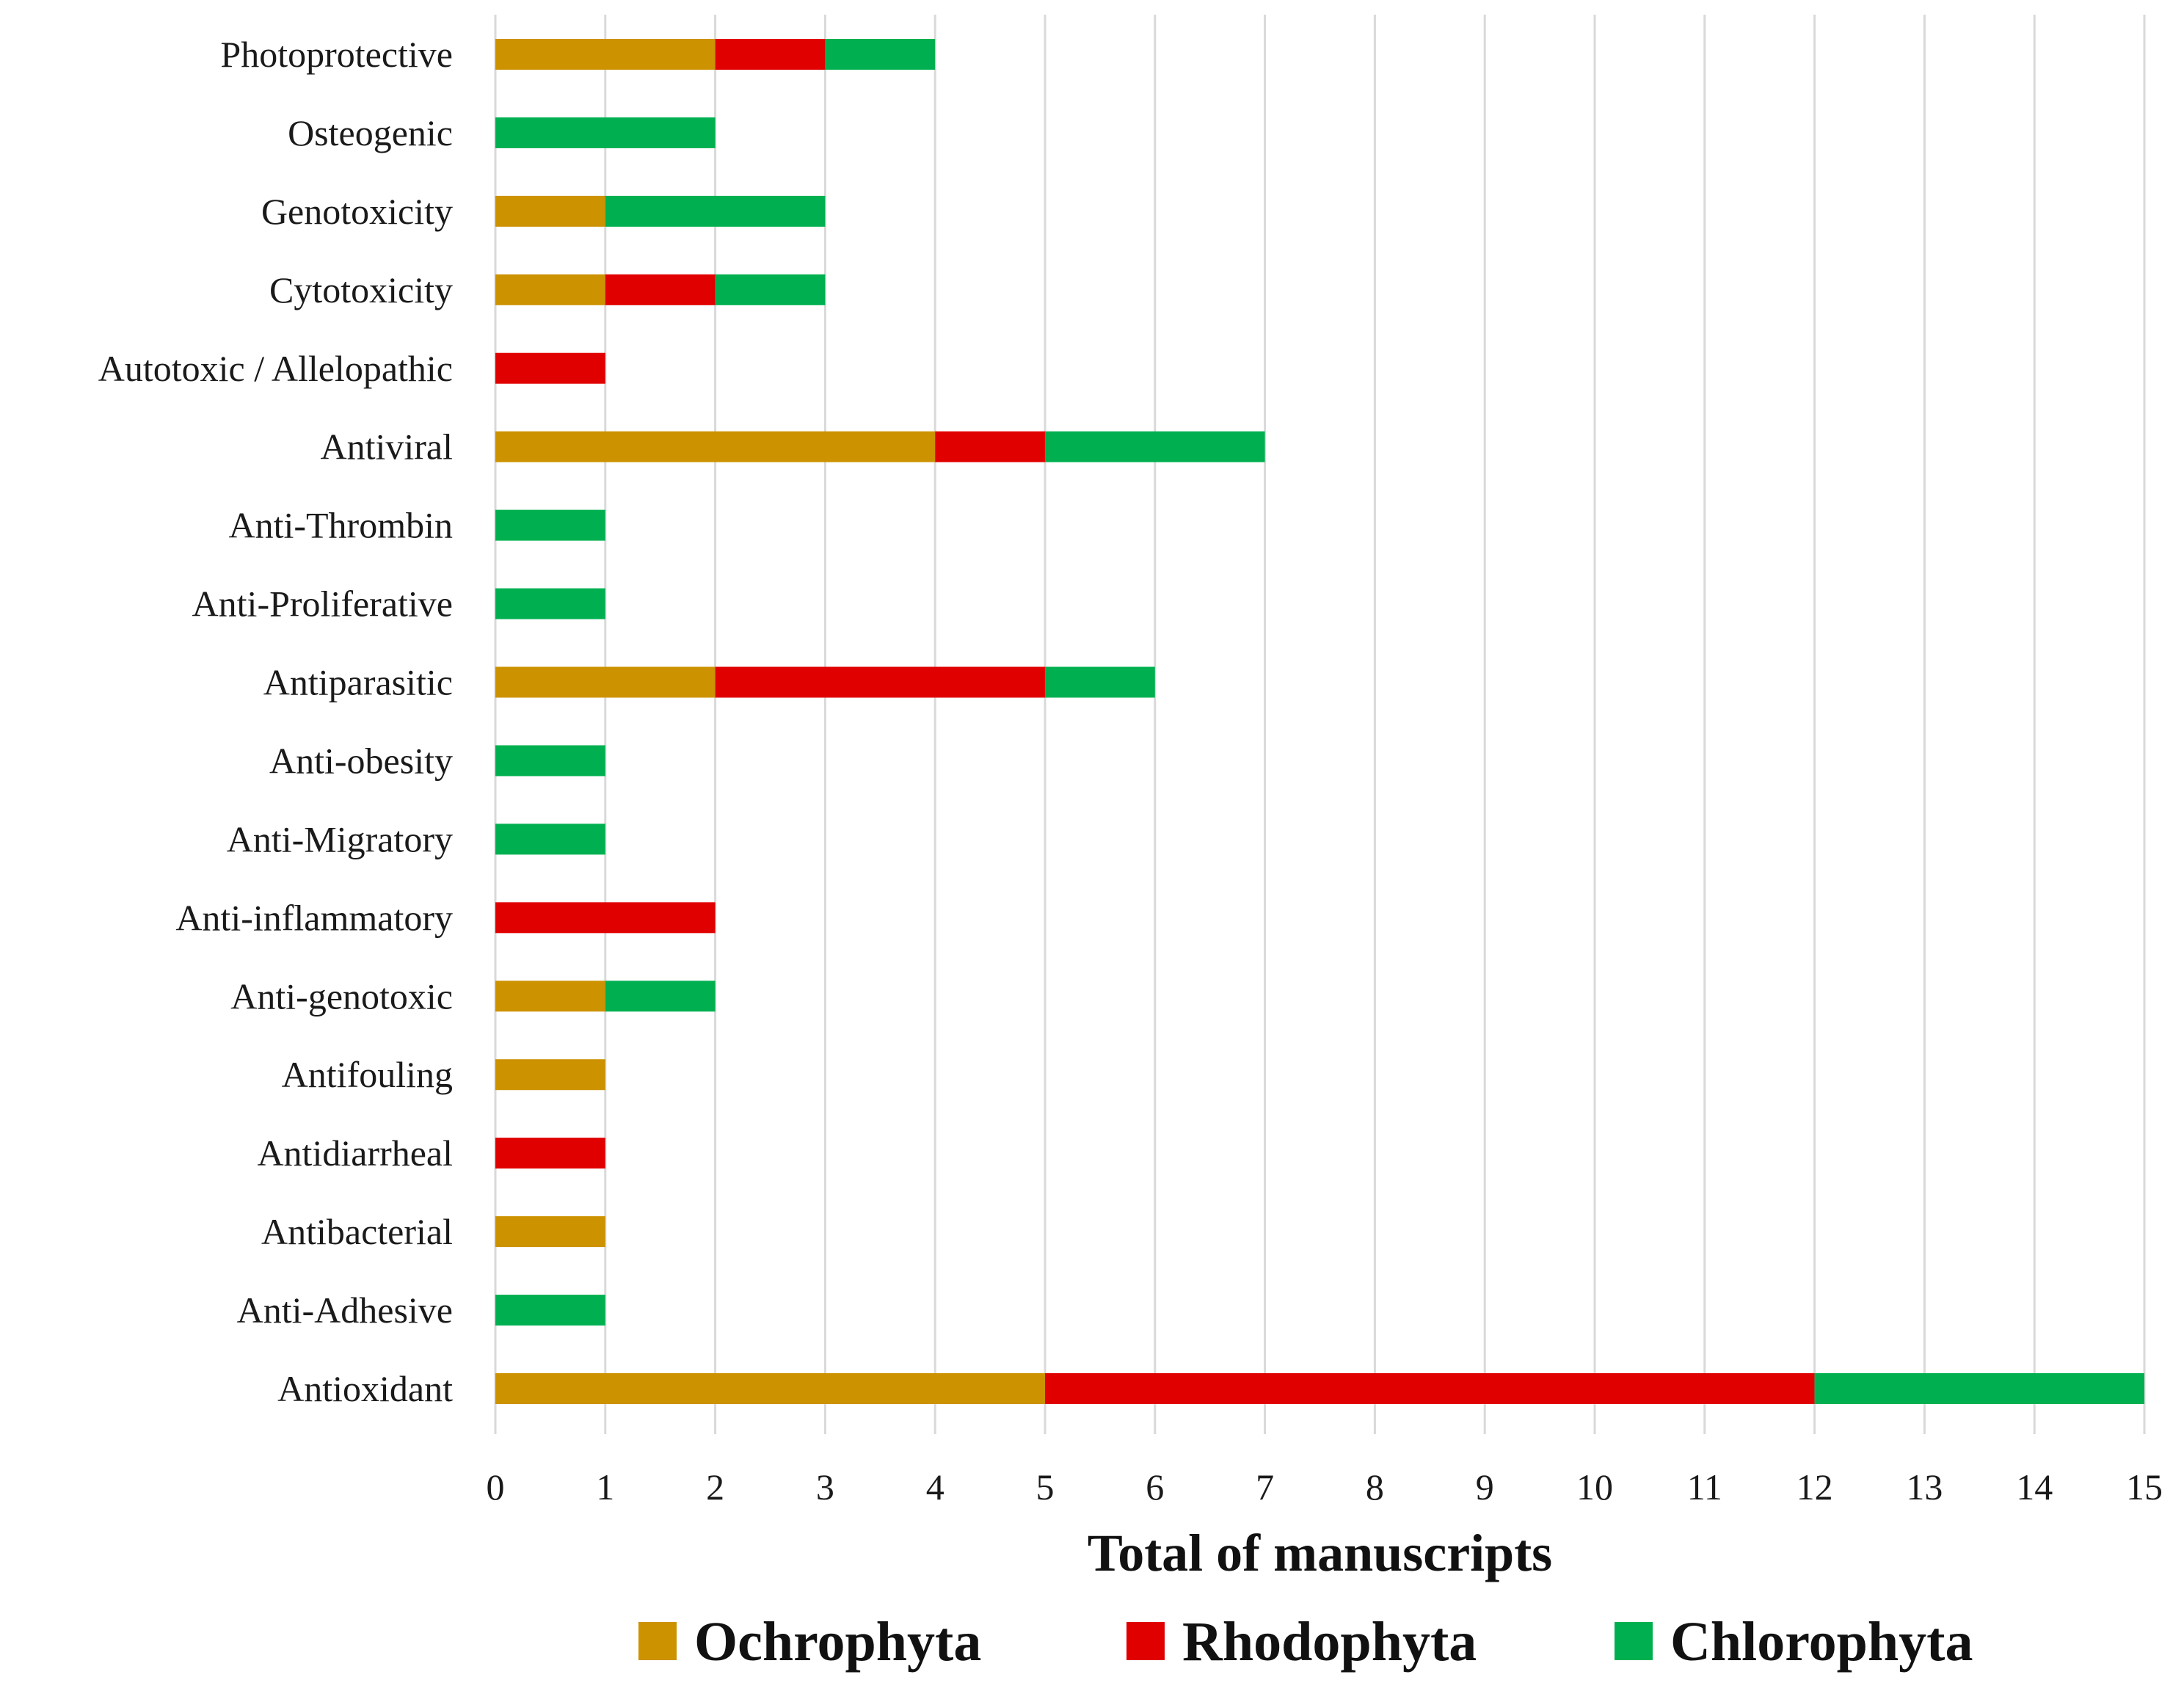 The height and width of the screenshot is (1691, 2184). What do you see at coordinates (838, 1642) in the screenshot?
I see `legend-label-ochrophyta: Ochrophyta` at bounding box center [838, 1642].